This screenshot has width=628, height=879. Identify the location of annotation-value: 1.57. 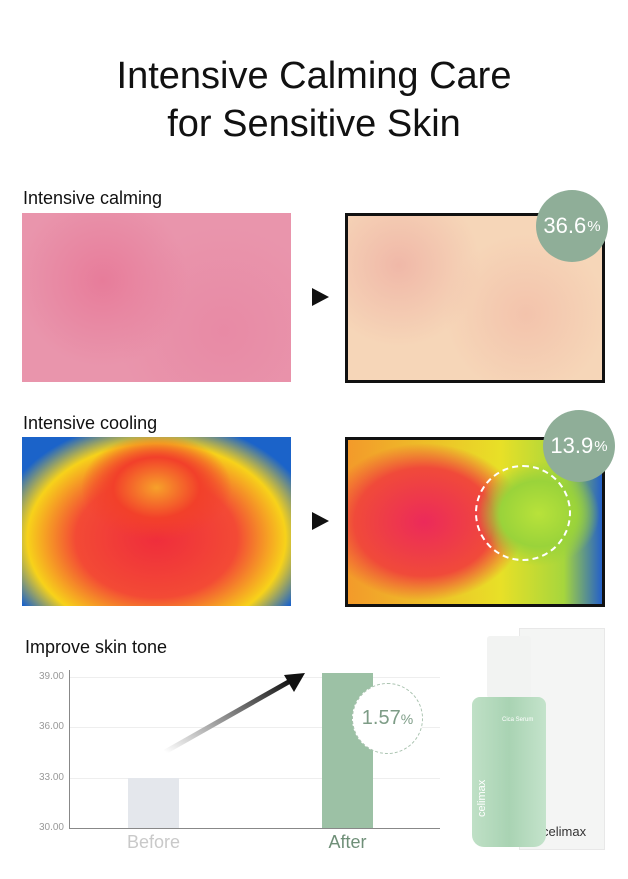
(381, 718).